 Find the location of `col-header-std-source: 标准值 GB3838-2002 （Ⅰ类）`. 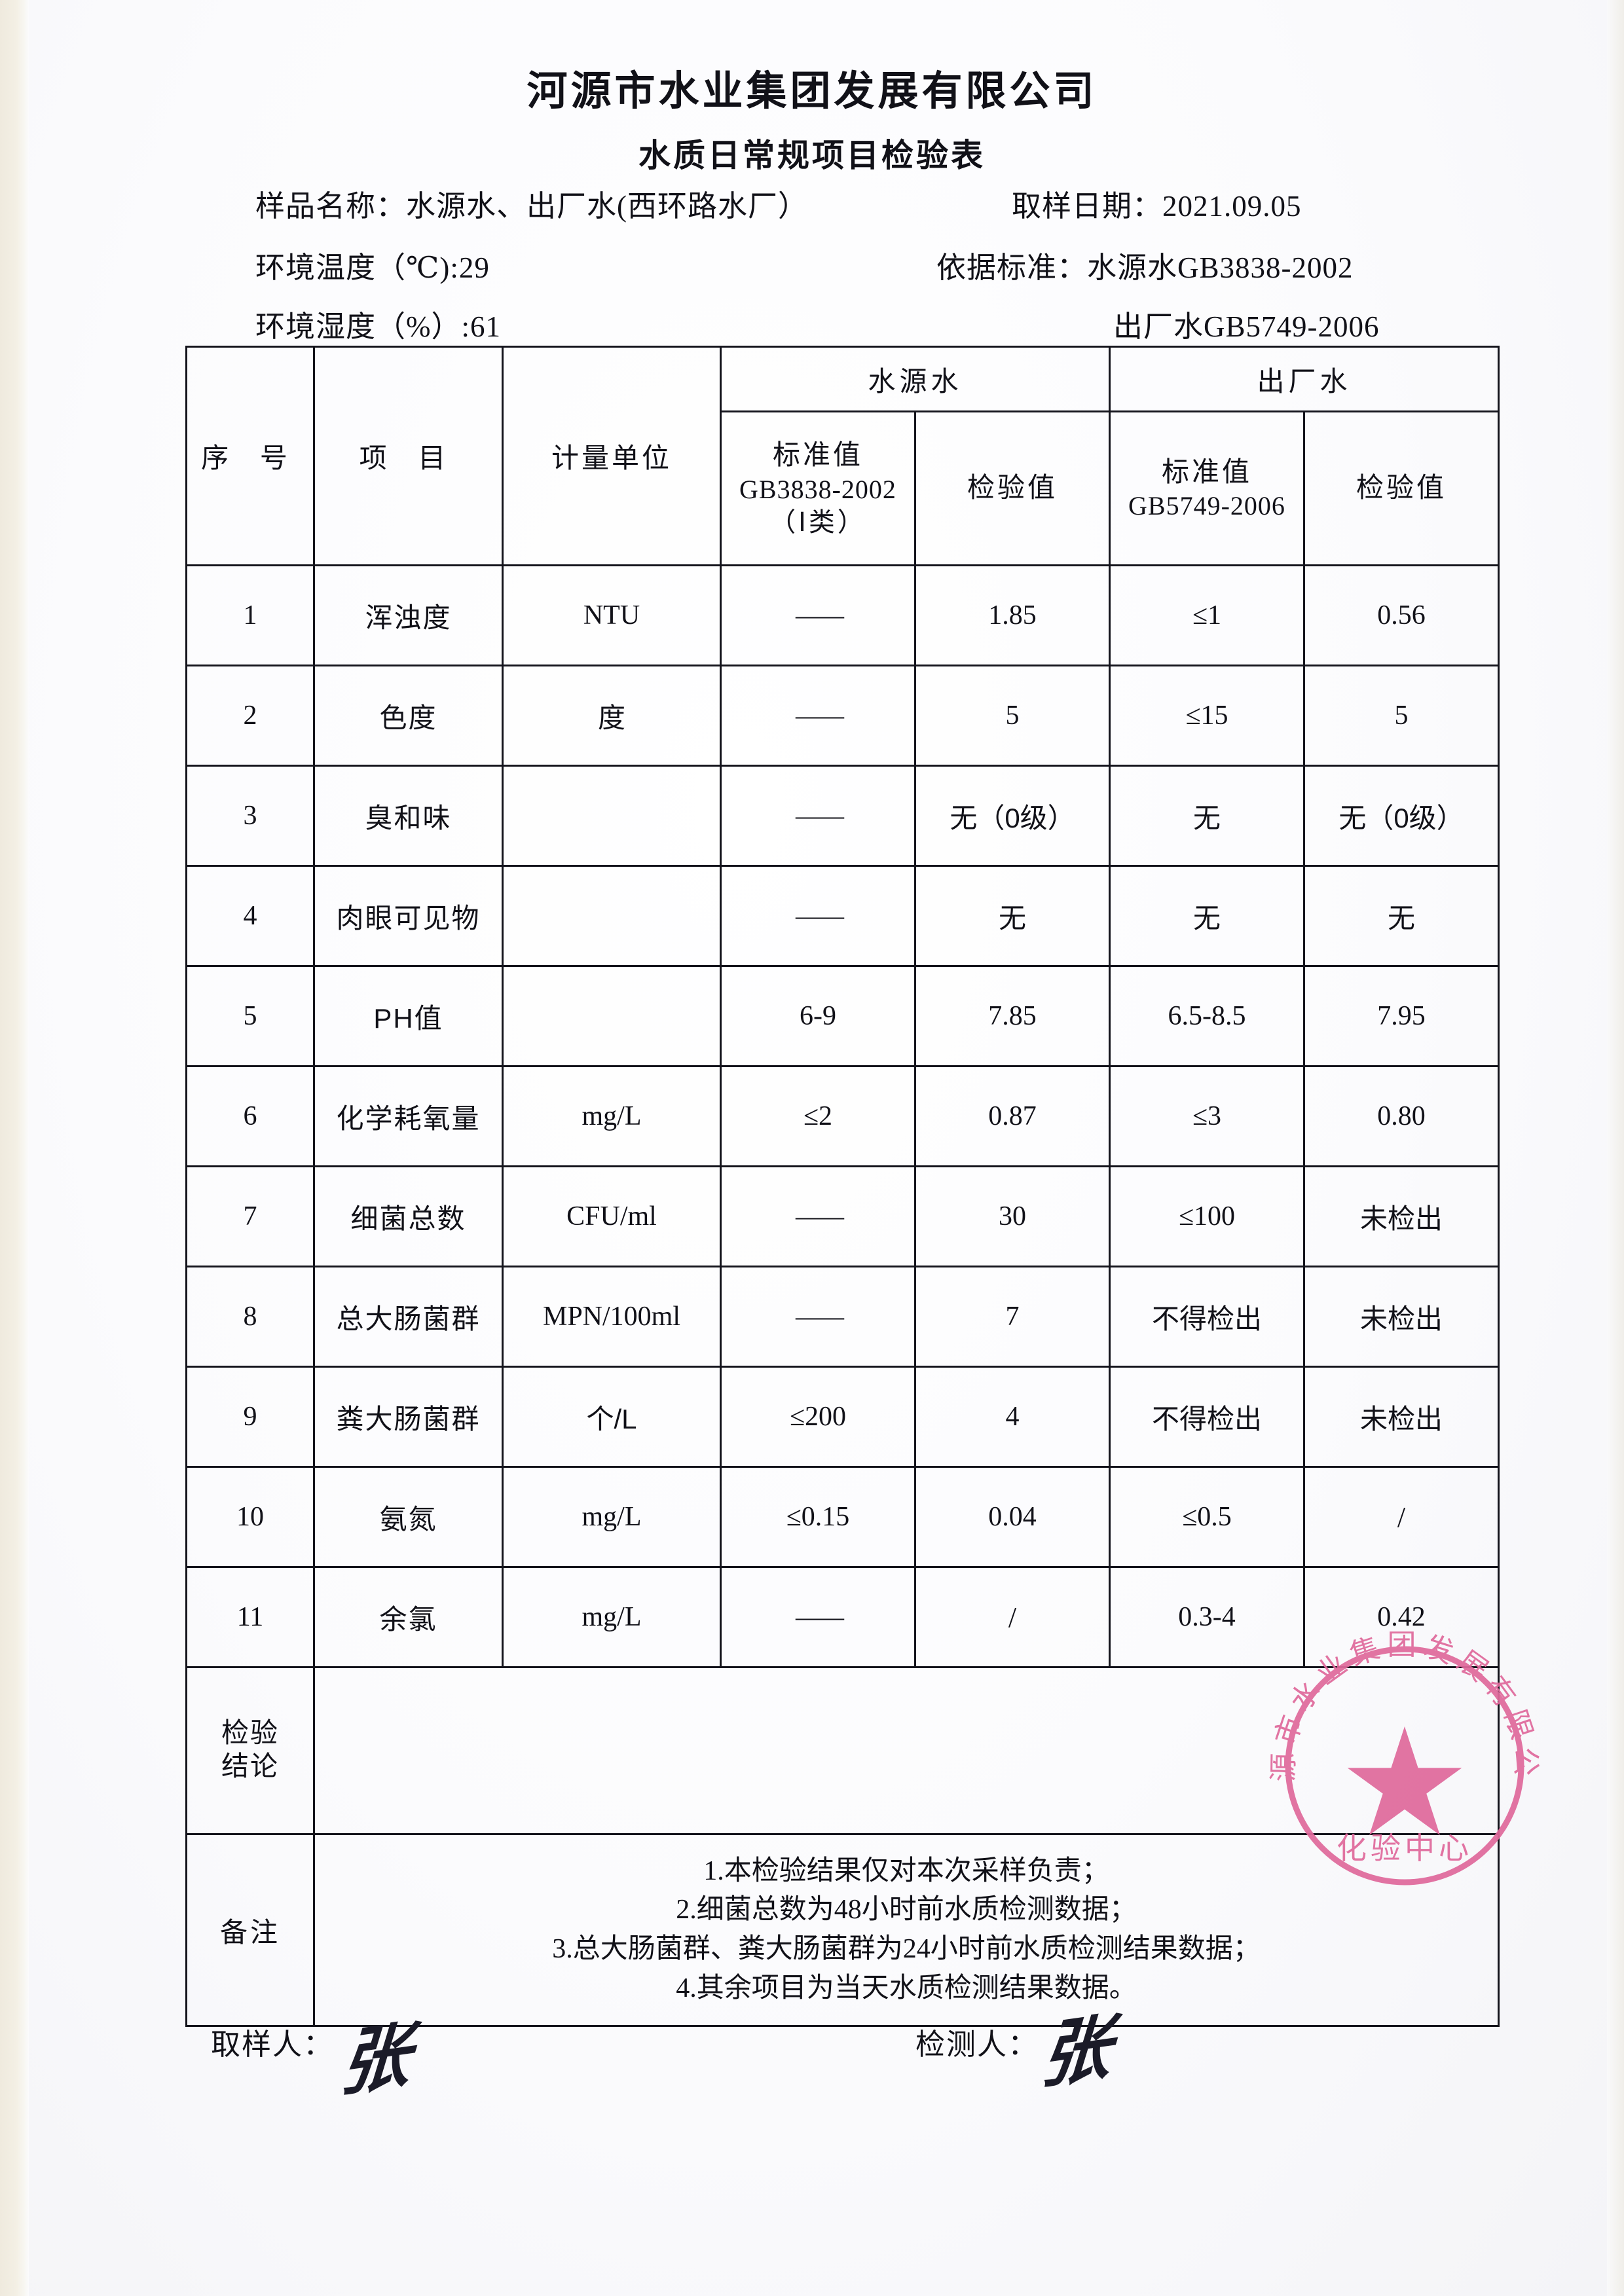

col-header-std-source: 标准值 GB3838-2002 （Ⅰ类） is located at coordinates (818, 488).